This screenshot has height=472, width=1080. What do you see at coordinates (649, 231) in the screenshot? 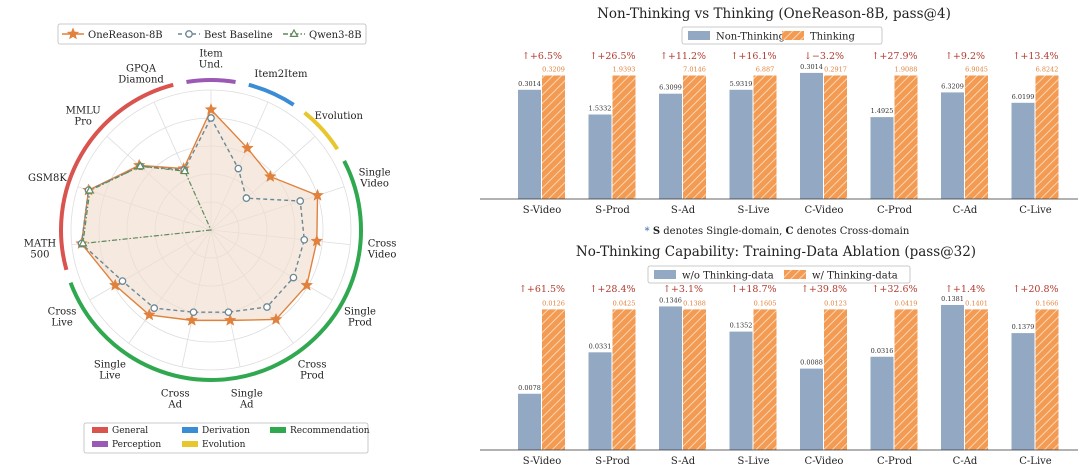
I see `footnote-part: *` at bounding box center [649, 231].